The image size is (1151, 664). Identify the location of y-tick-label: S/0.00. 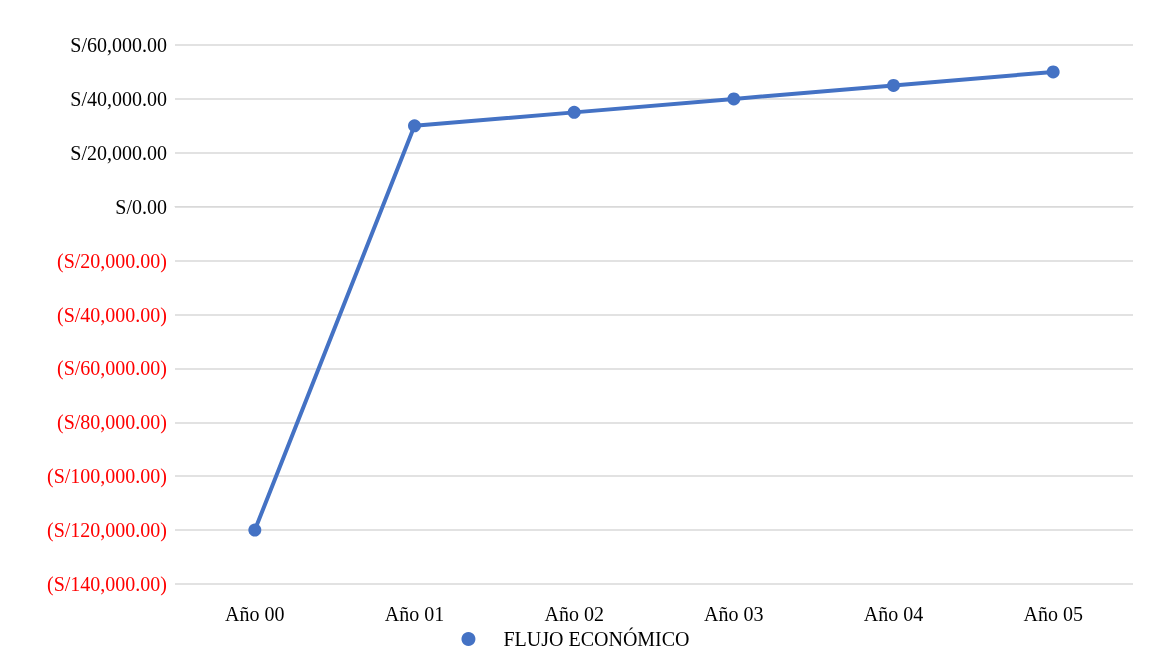
(141, 206).